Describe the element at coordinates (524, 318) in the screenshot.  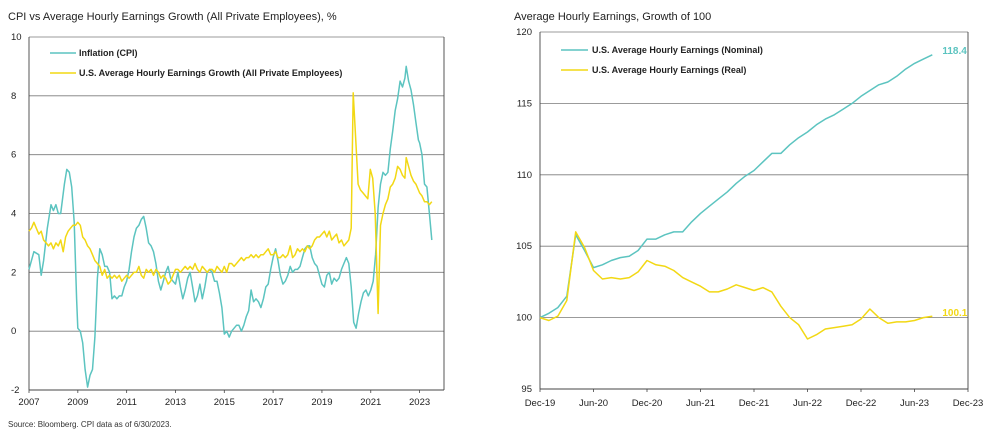
I see `right-y-tick-label: 100` at that location.